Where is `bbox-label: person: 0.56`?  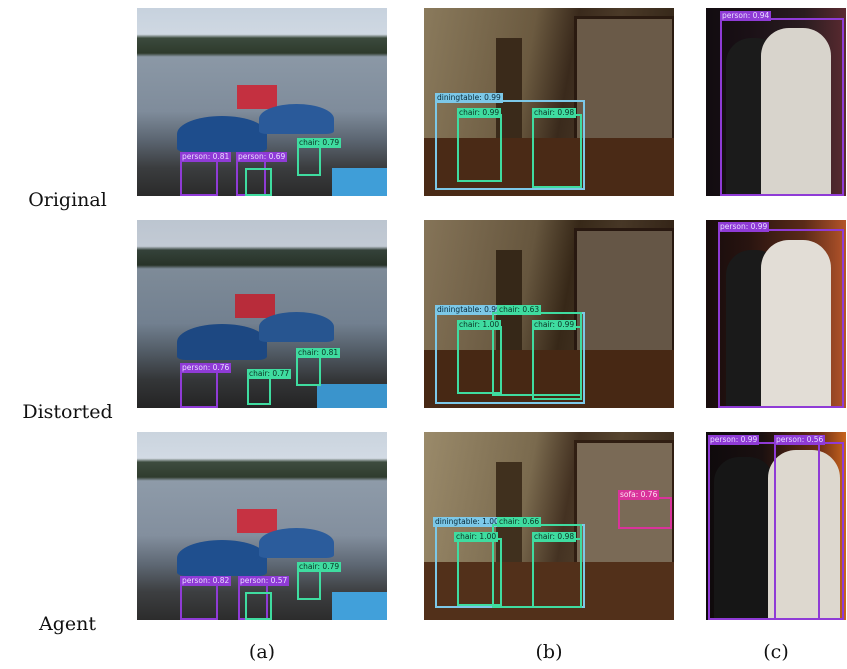
bbox-label: person: 0.56 is located at coordinates (800, 440).